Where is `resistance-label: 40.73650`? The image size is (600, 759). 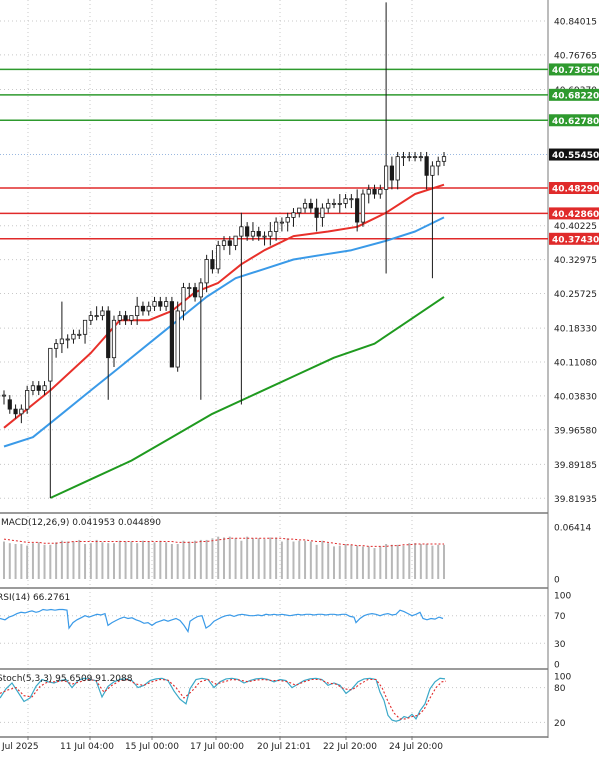 resistance-label: 40.73650 is located at coordinates (574, 69).